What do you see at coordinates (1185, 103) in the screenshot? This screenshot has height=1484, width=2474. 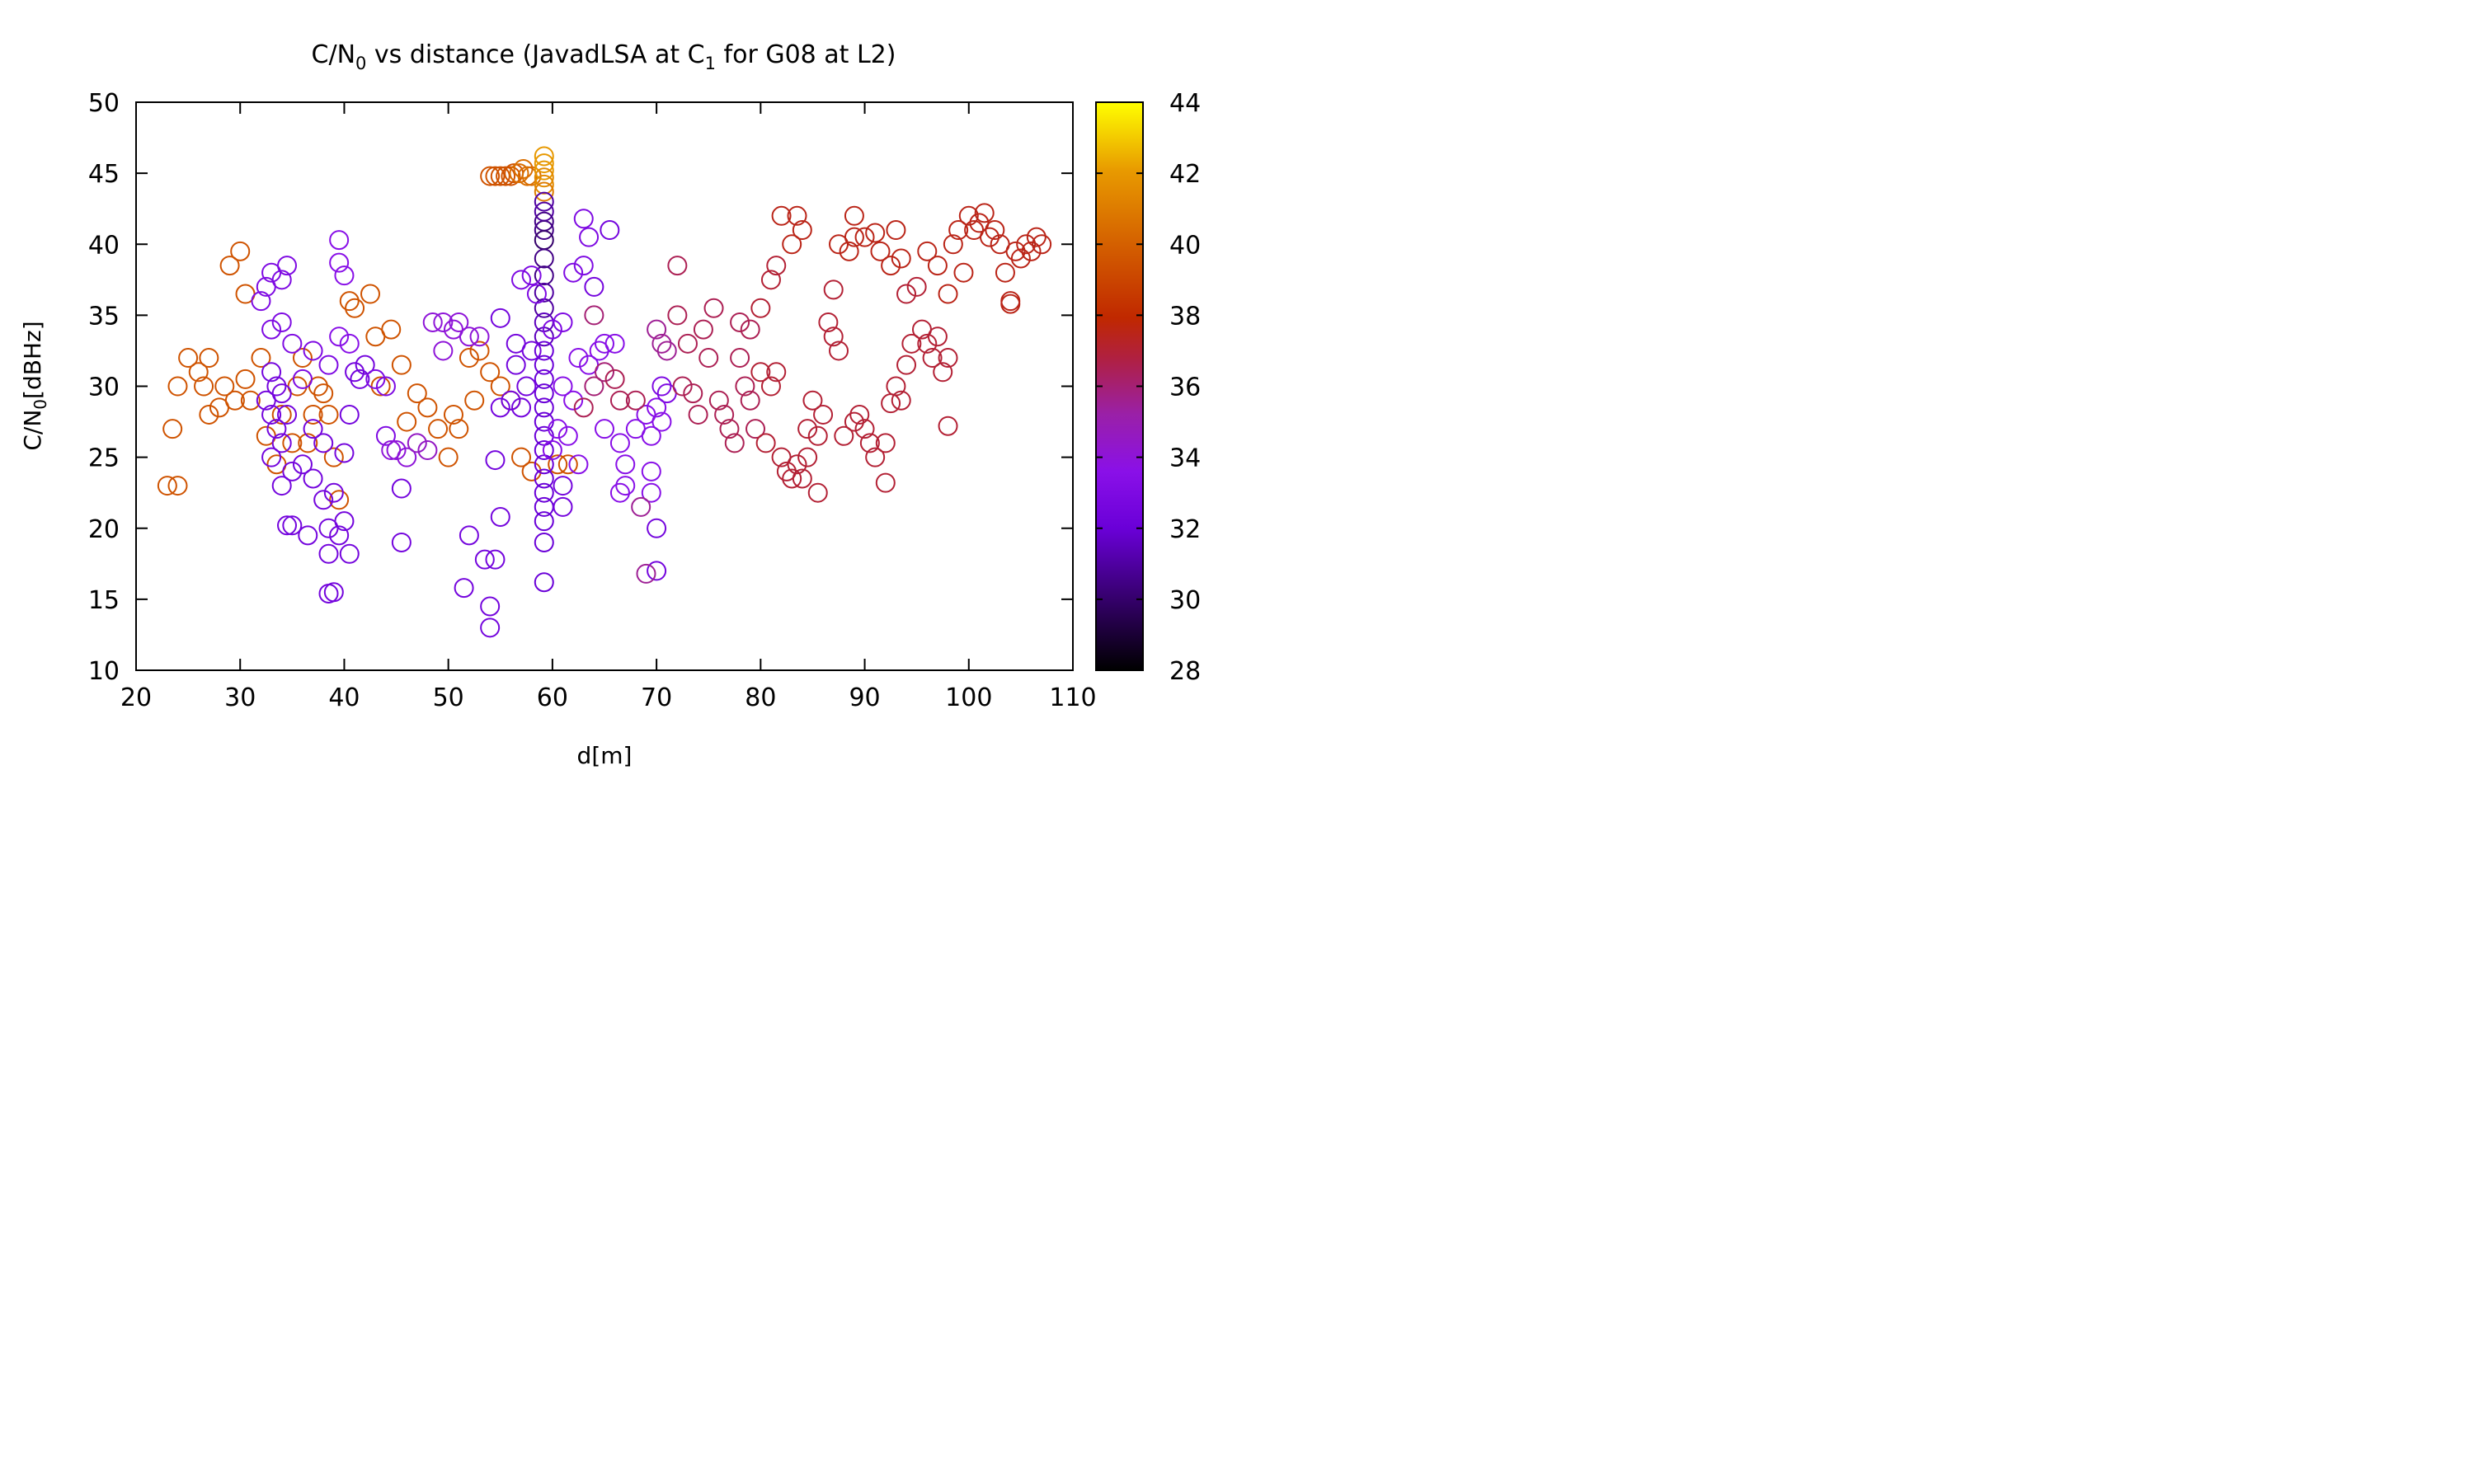 I see `colorbar-tick-label: 44` at bounding box center [1185, 103].